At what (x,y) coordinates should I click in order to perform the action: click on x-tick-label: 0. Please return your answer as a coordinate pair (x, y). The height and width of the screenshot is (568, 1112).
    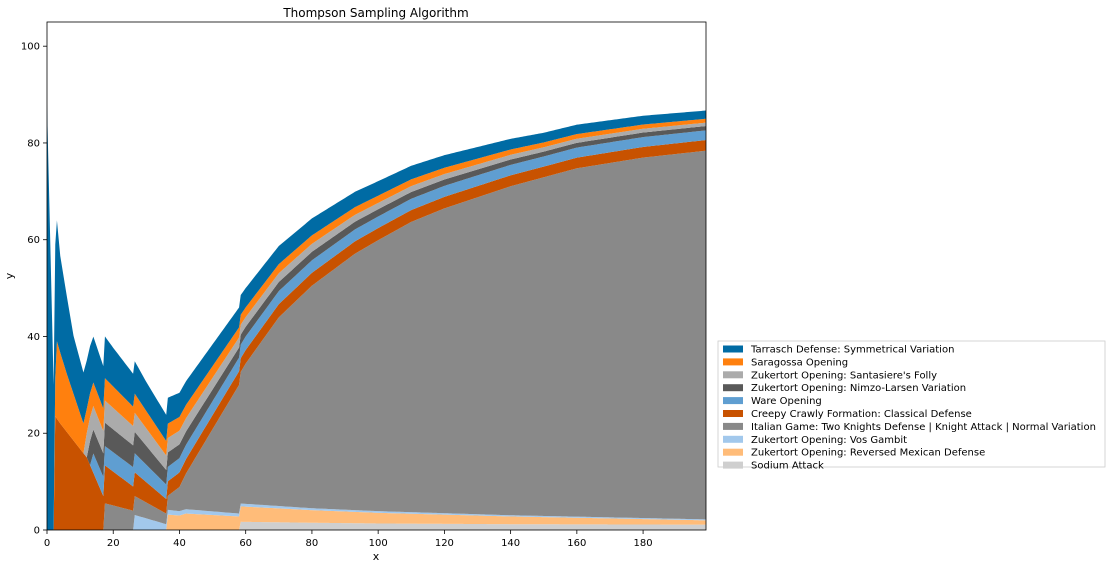
    Looking at the image, I should click on (47, 543).